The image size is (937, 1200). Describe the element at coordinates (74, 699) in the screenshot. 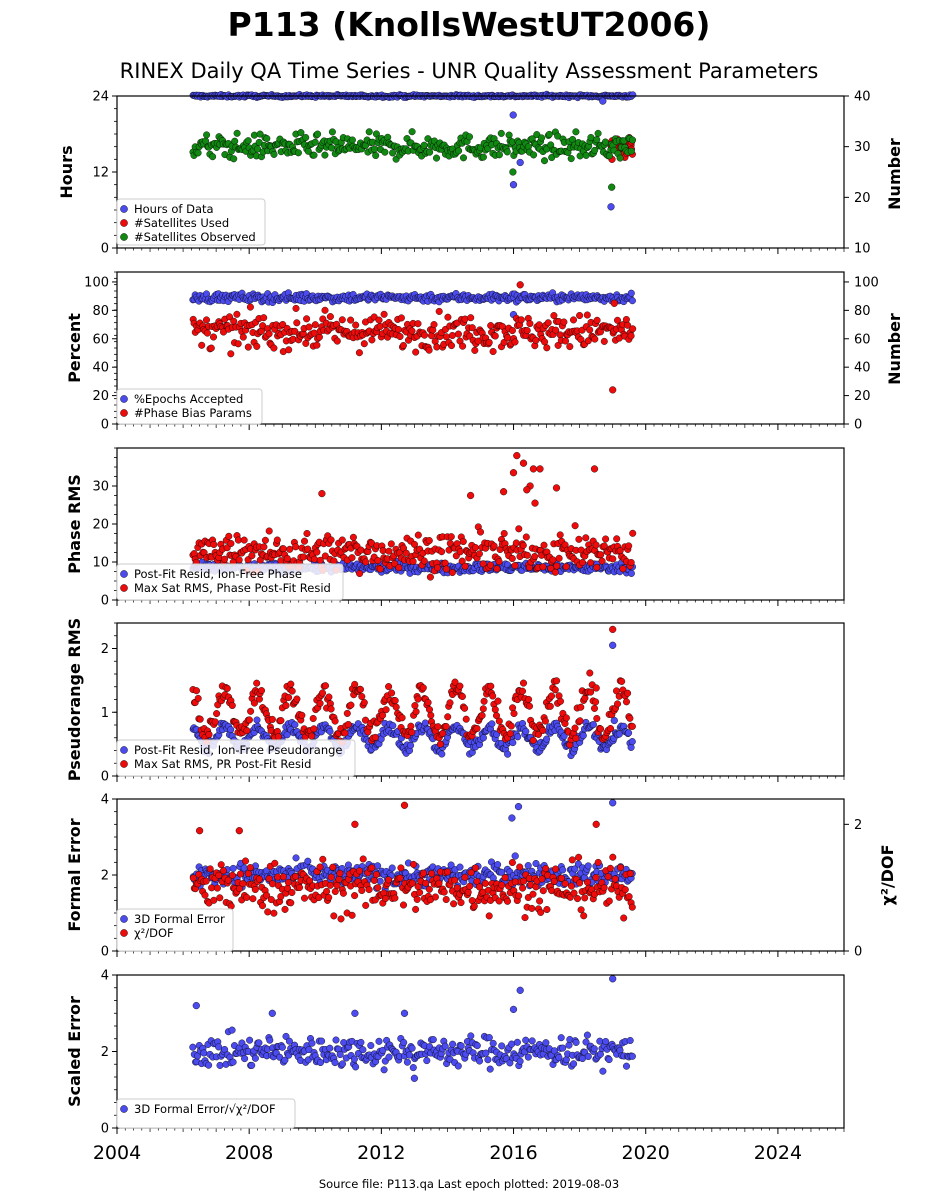

I see `y-axis-label: Pseudorange RMS` at that location.